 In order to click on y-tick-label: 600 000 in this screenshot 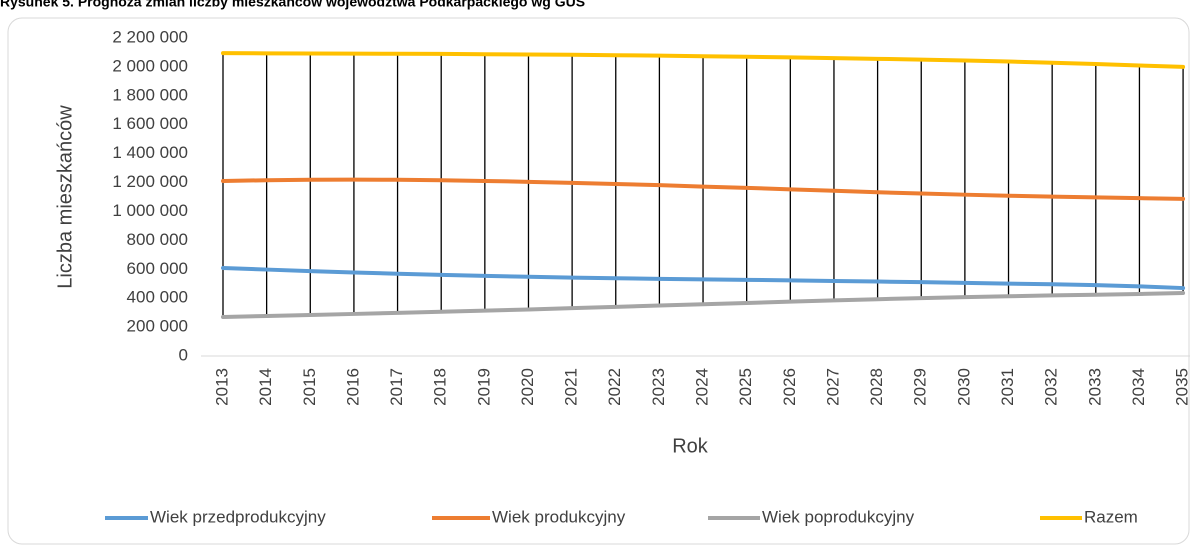, I will do `click(157, 268)`.